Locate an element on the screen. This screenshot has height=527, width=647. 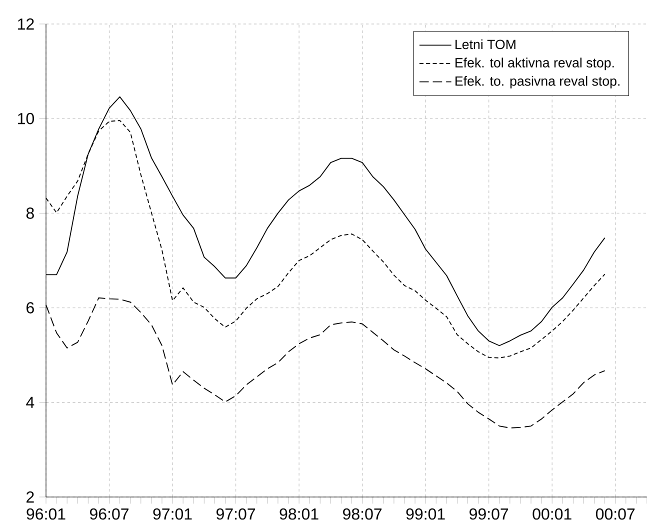
x-tick-label: 97:07 is located at coordinates (235, 514).